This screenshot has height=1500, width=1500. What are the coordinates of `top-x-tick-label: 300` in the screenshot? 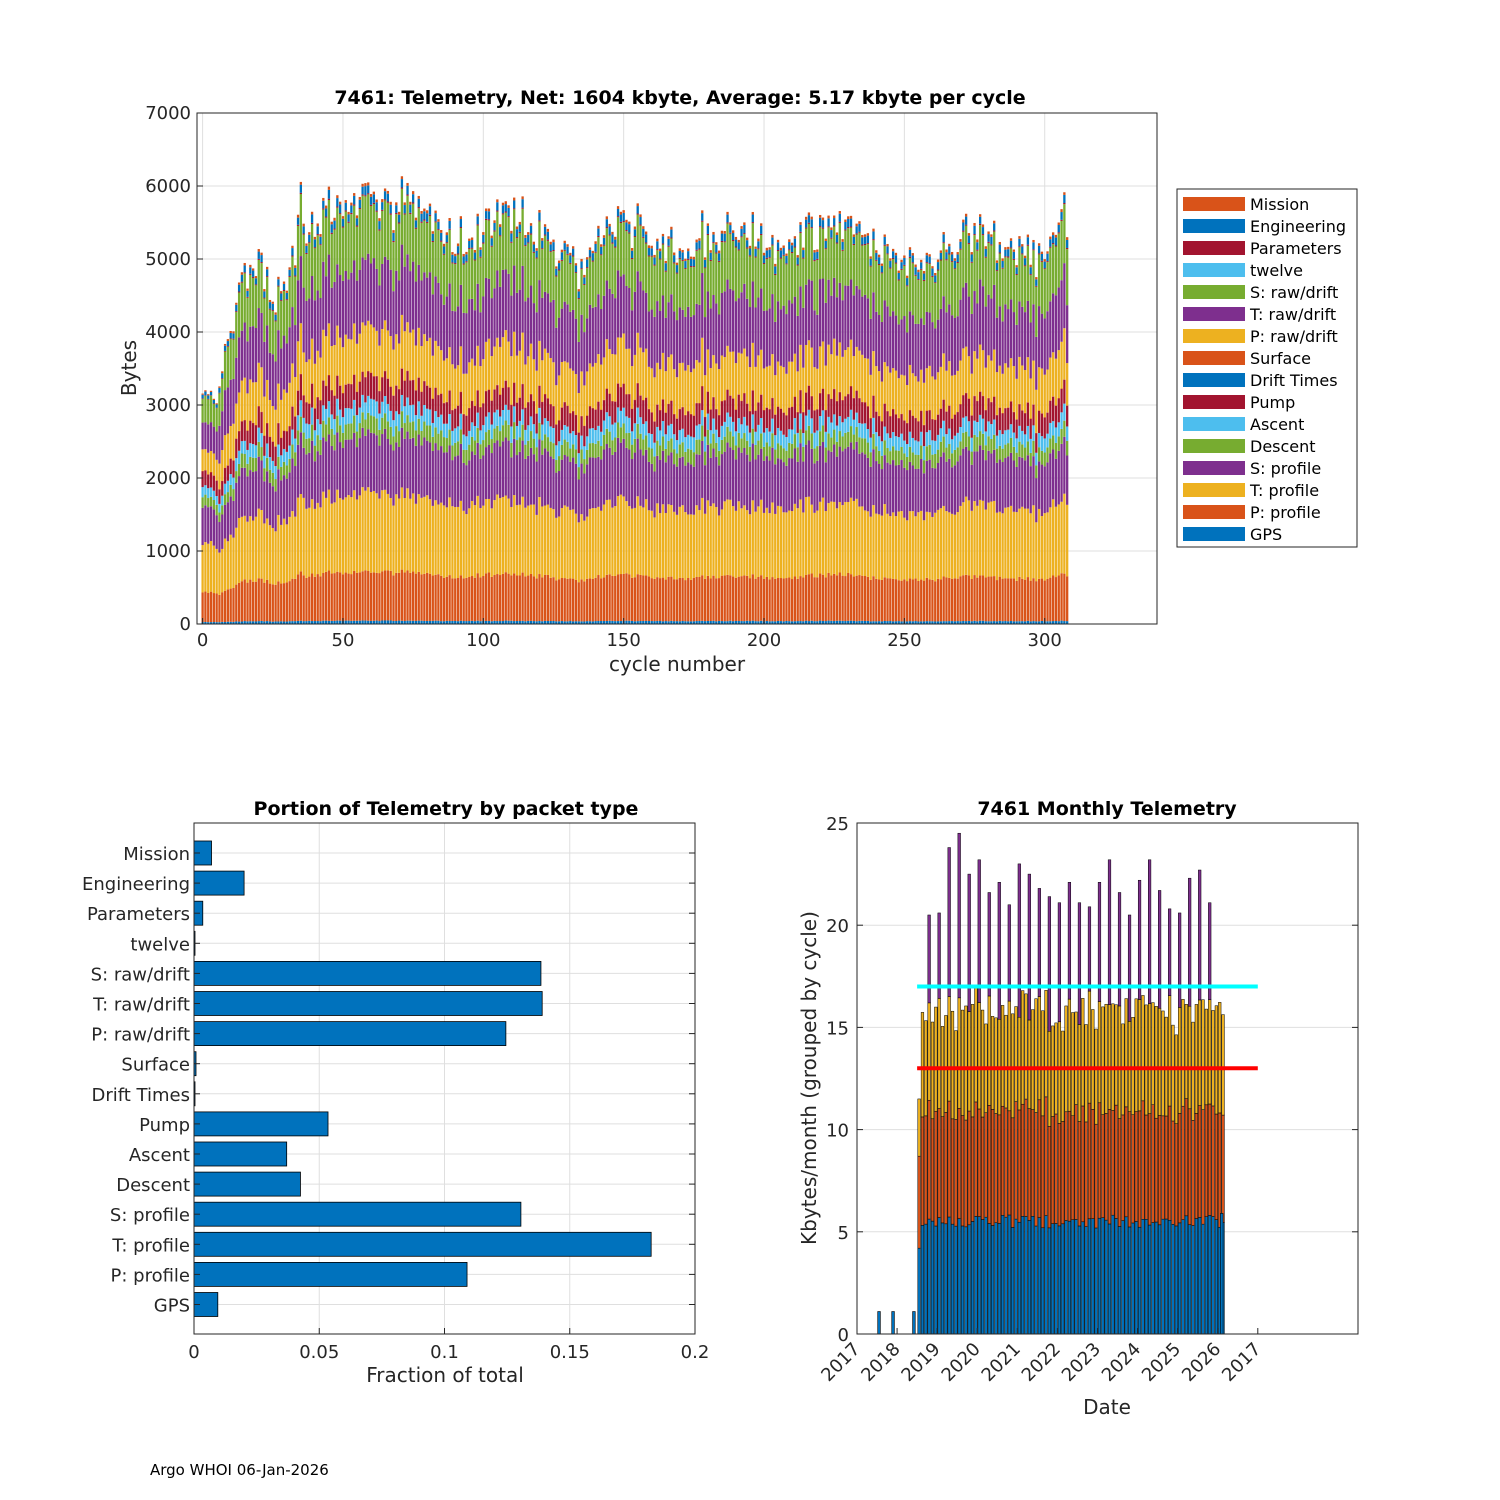 It's located at (1045, 640).